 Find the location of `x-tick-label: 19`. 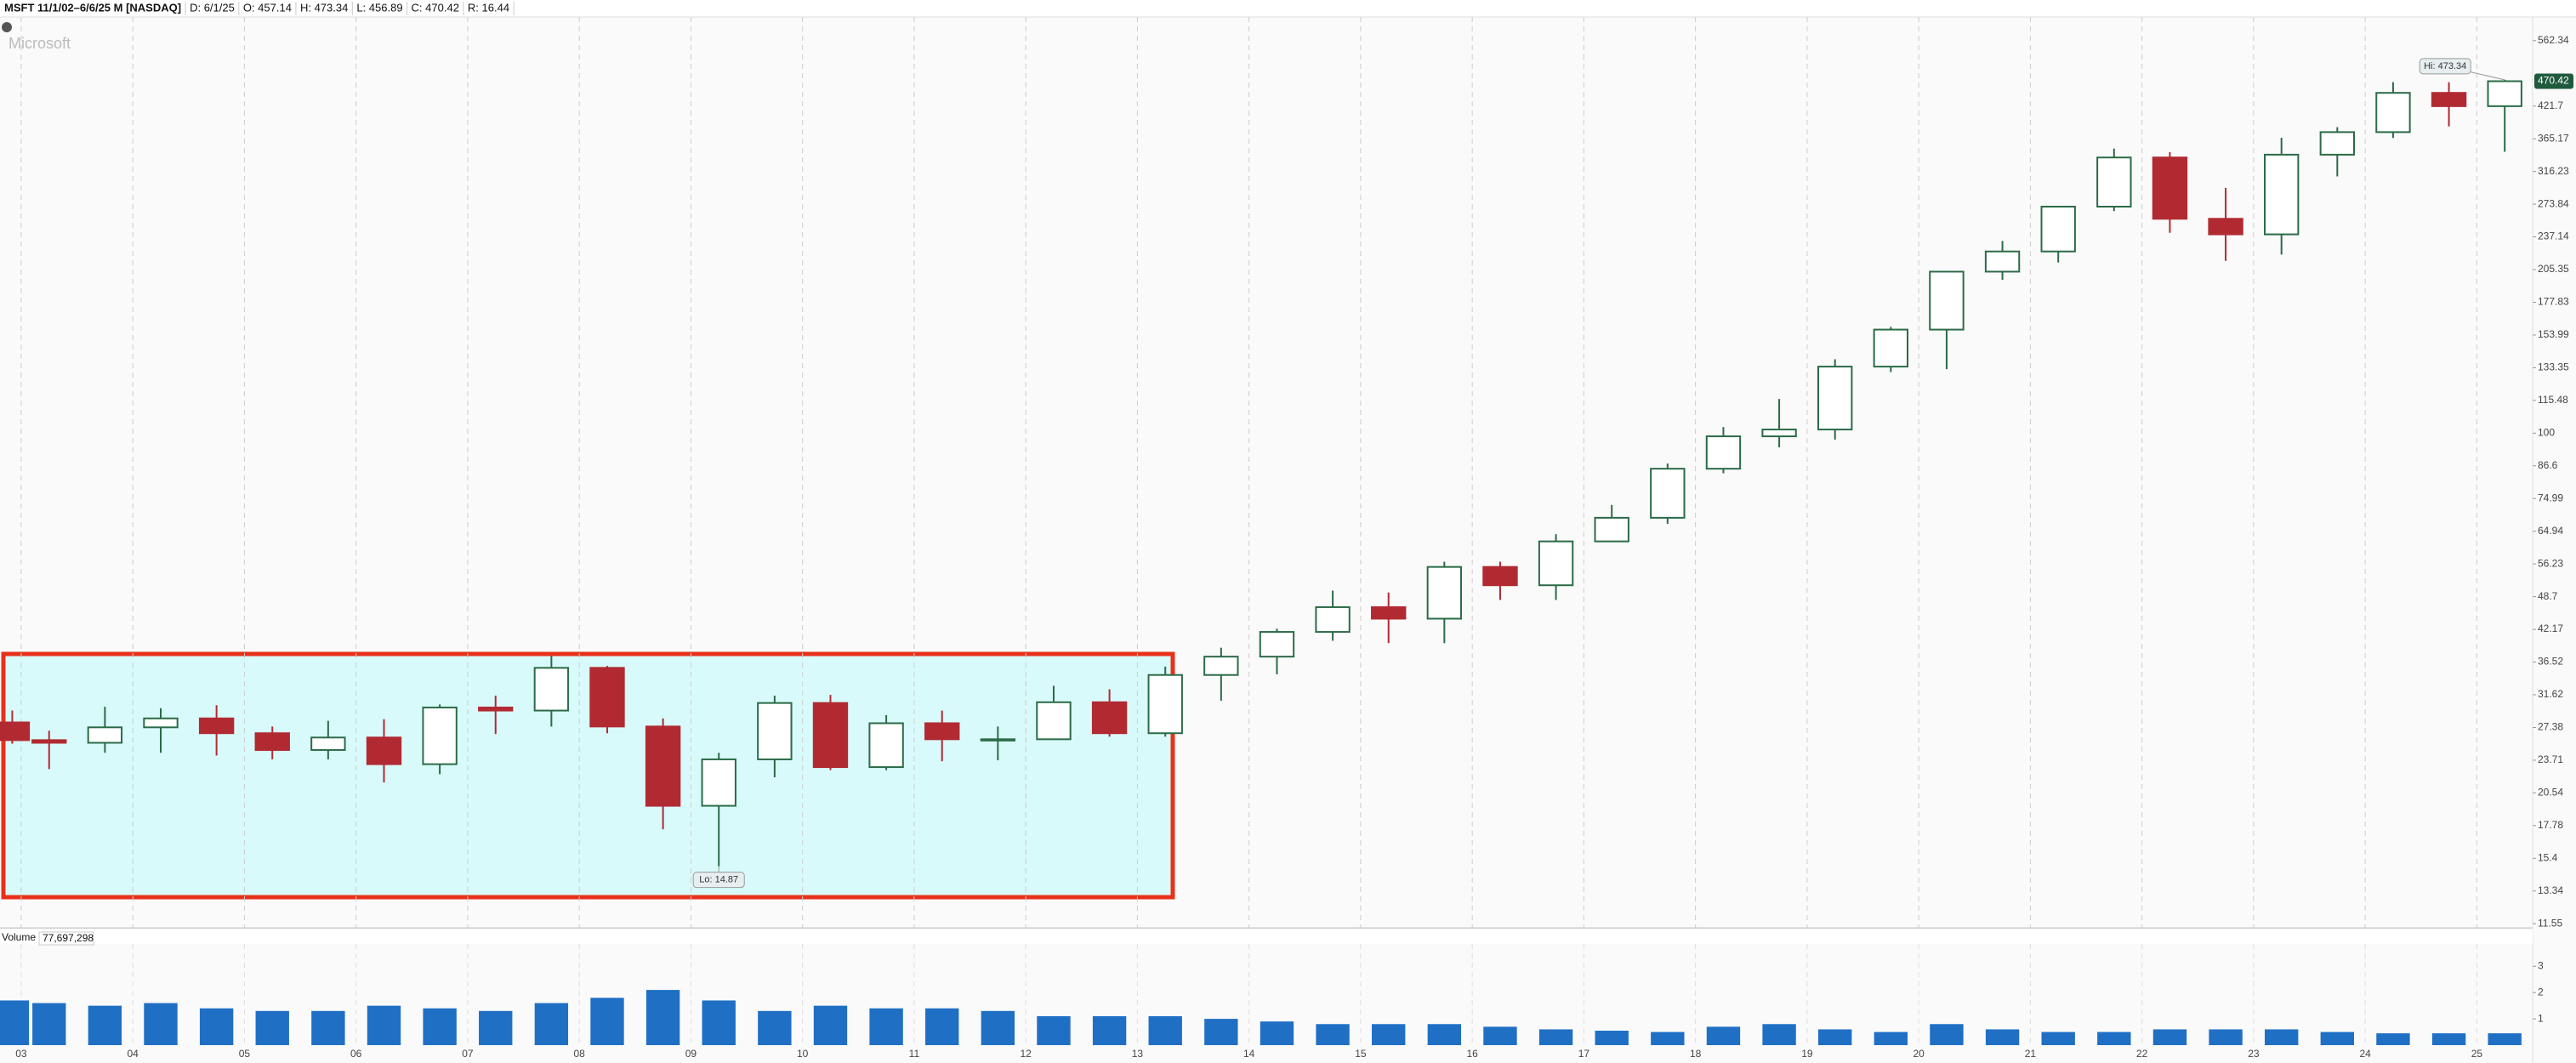

x-tick-label: 19 is located at coordinates (1807, 1054).